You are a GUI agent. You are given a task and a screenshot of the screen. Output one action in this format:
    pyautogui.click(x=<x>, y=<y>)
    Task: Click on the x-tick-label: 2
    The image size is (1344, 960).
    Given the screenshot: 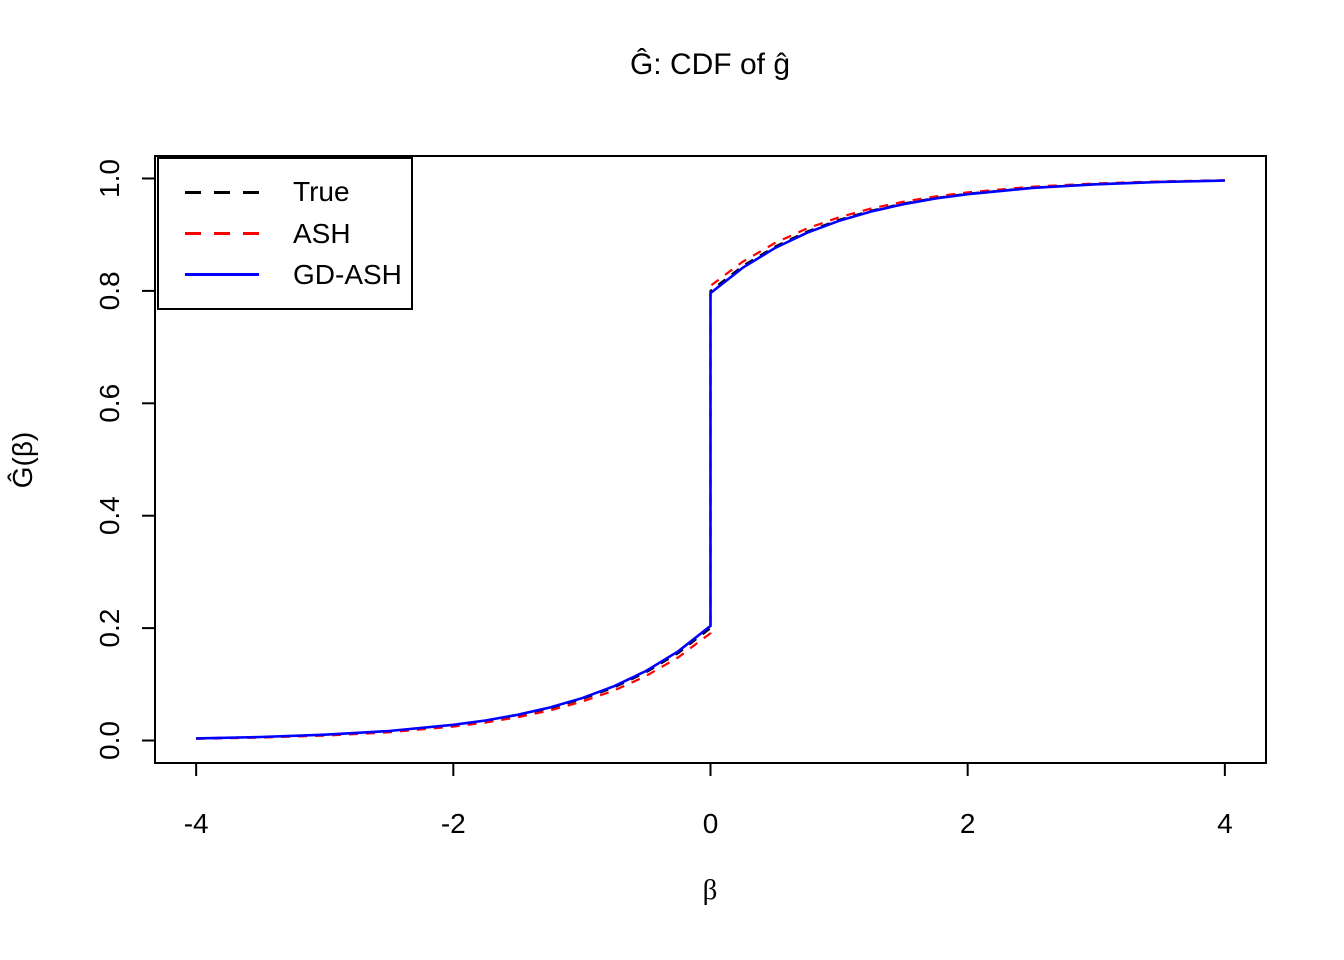 What is the action you would take?
    pyautogui.click(x=968, y=823)
    